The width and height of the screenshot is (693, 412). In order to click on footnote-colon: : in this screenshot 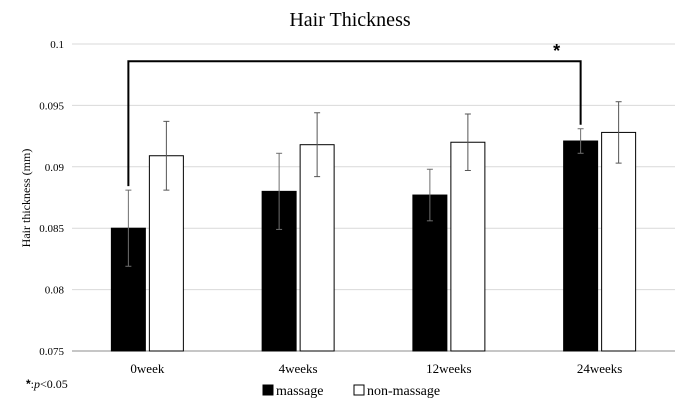, I will do `click(32, 384)`.